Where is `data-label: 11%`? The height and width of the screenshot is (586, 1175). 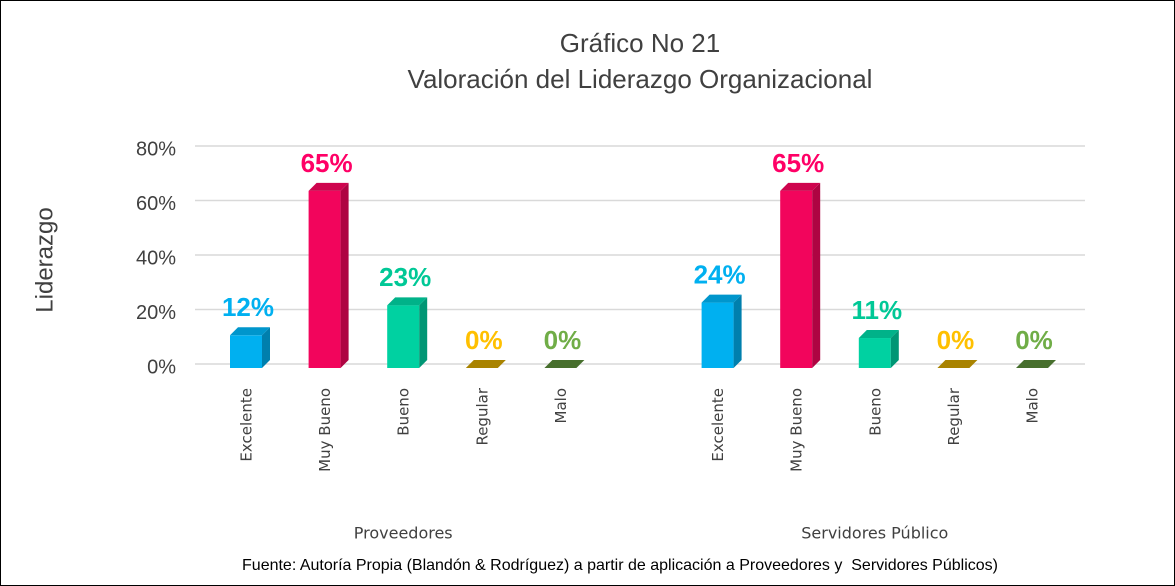 data-label: 11% is located at coordinates (876, 310).